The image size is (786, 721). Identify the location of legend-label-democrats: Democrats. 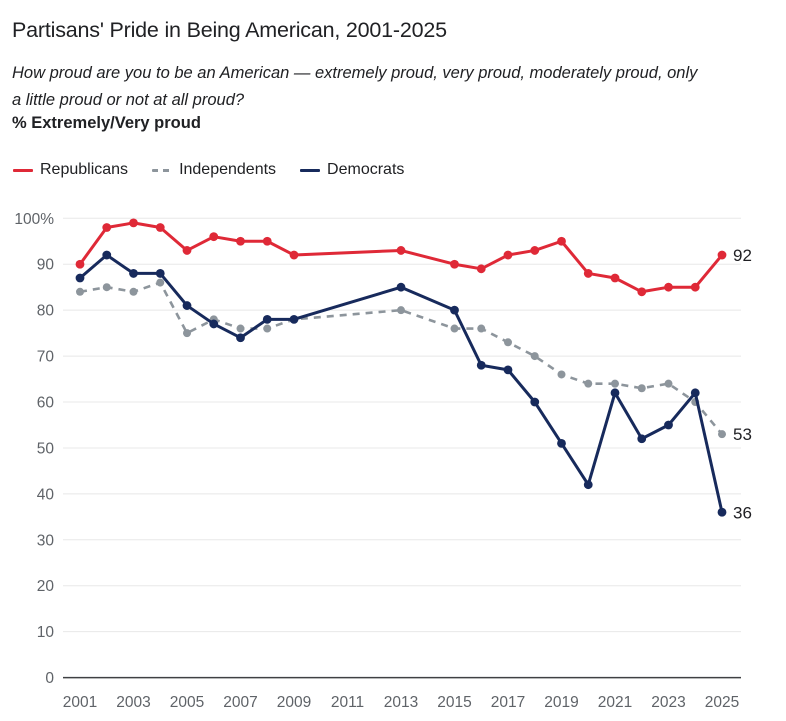
(366, 169).